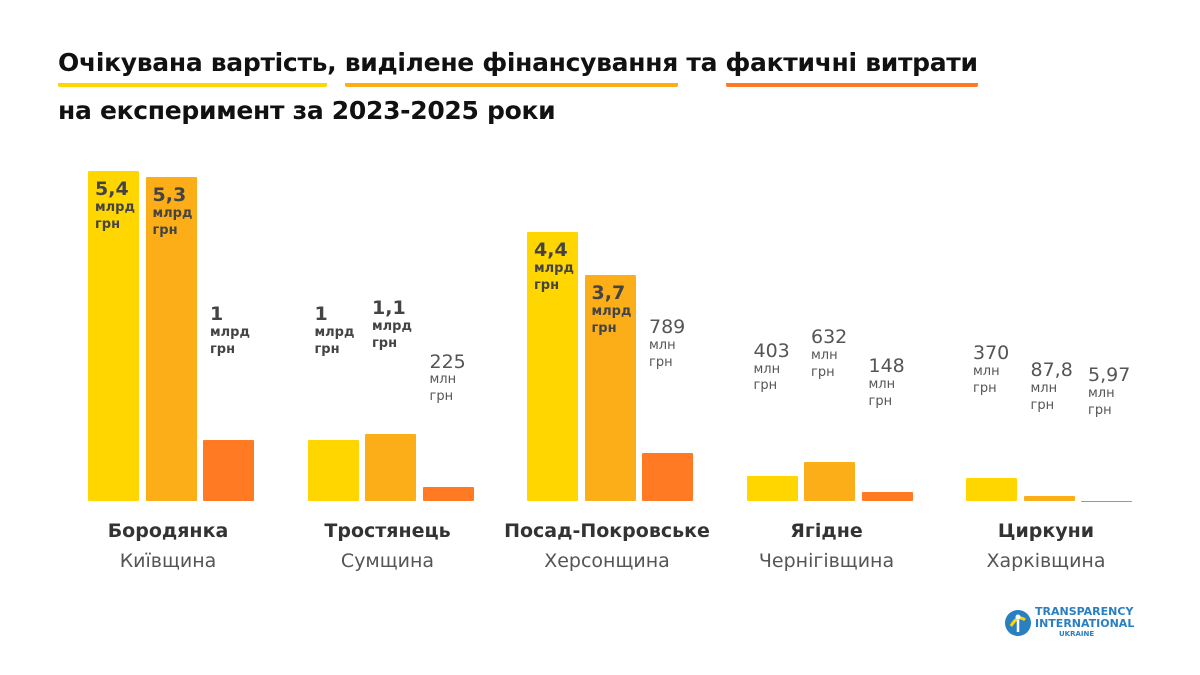 This screenshot has width=1200, height=675. Describe the element at coordinates (112, 189) in the screenshot. I see `value-number: 5,4` at that location.